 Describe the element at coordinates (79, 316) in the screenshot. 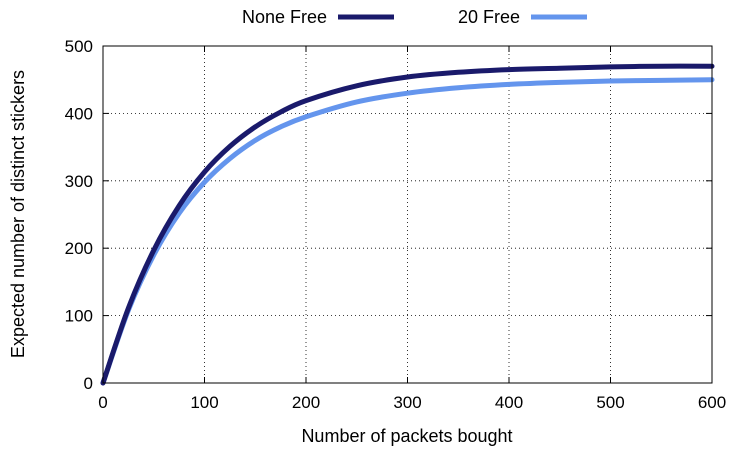

I see `y-tick-label: 100` at that location.